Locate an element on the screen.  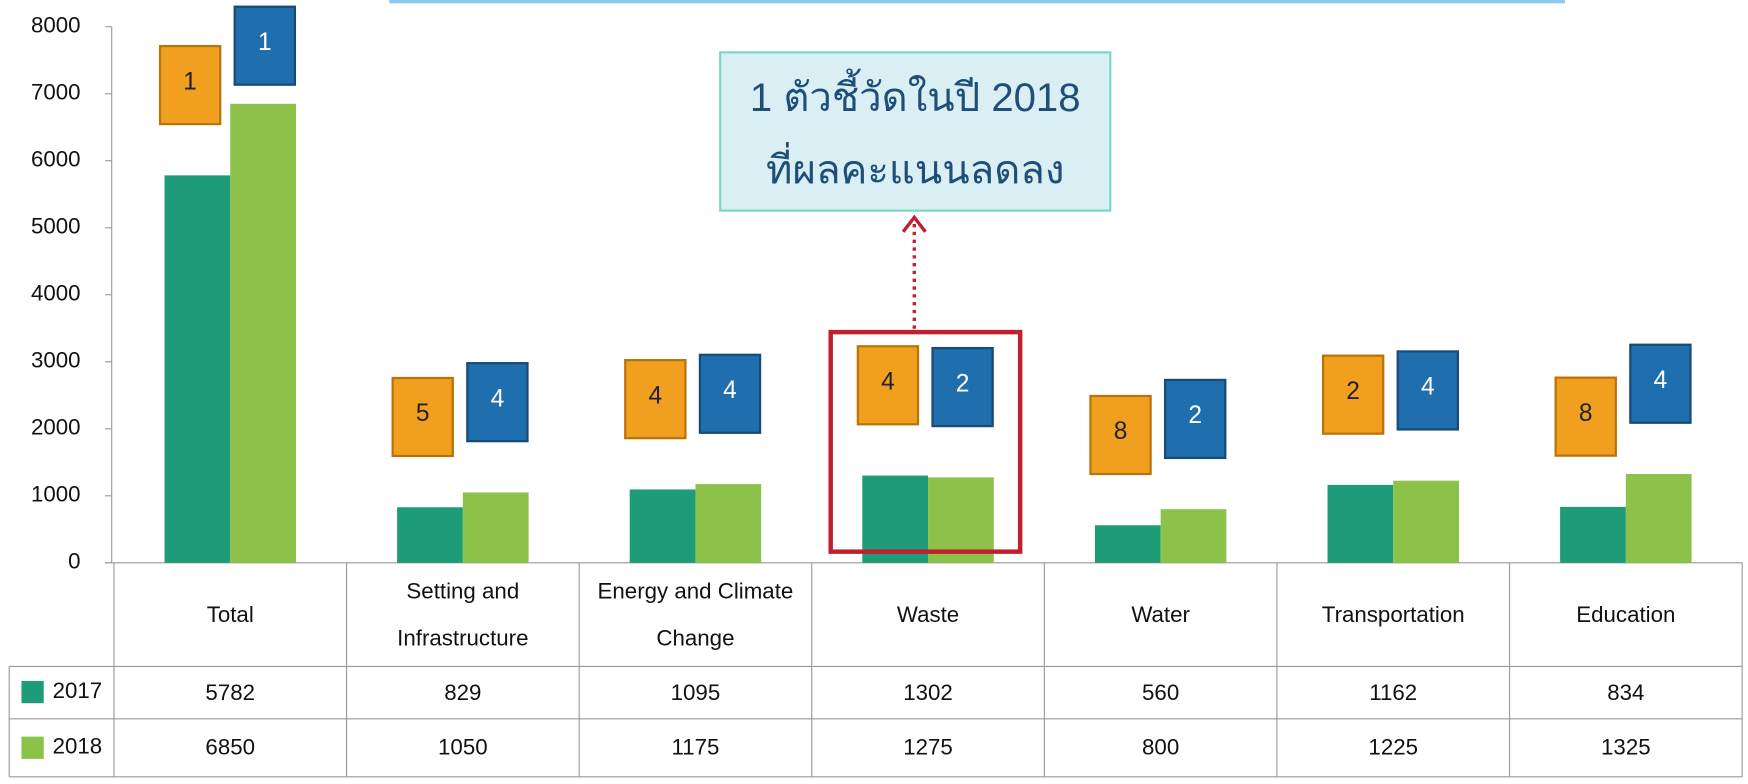
category-label: Setting and Infrastructure is located at coordinates (463, 614).